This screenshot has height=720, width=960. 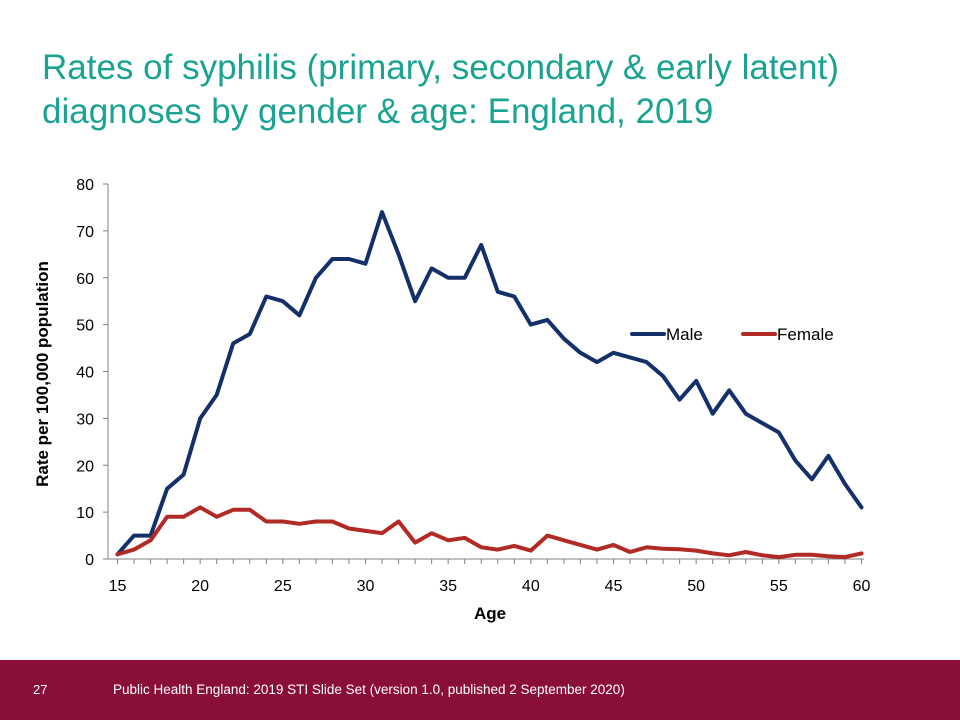 I want to click on legend-label-female: Female, so click(x=805, y=334).